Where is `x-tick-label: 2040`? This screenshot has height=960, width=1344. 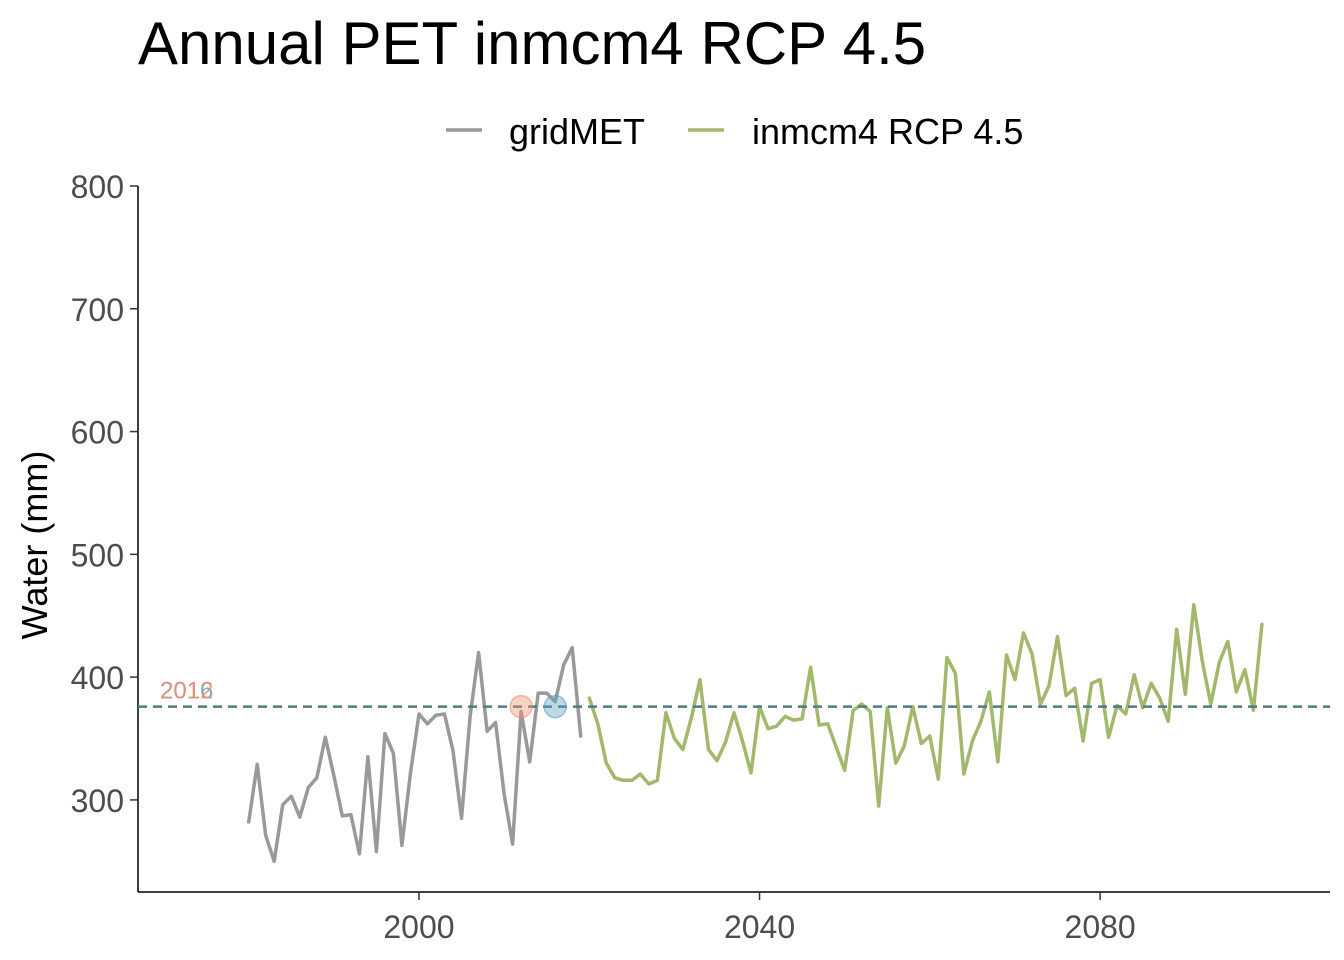
x-tick-label: 2040 is located at coordinates (759, 927).